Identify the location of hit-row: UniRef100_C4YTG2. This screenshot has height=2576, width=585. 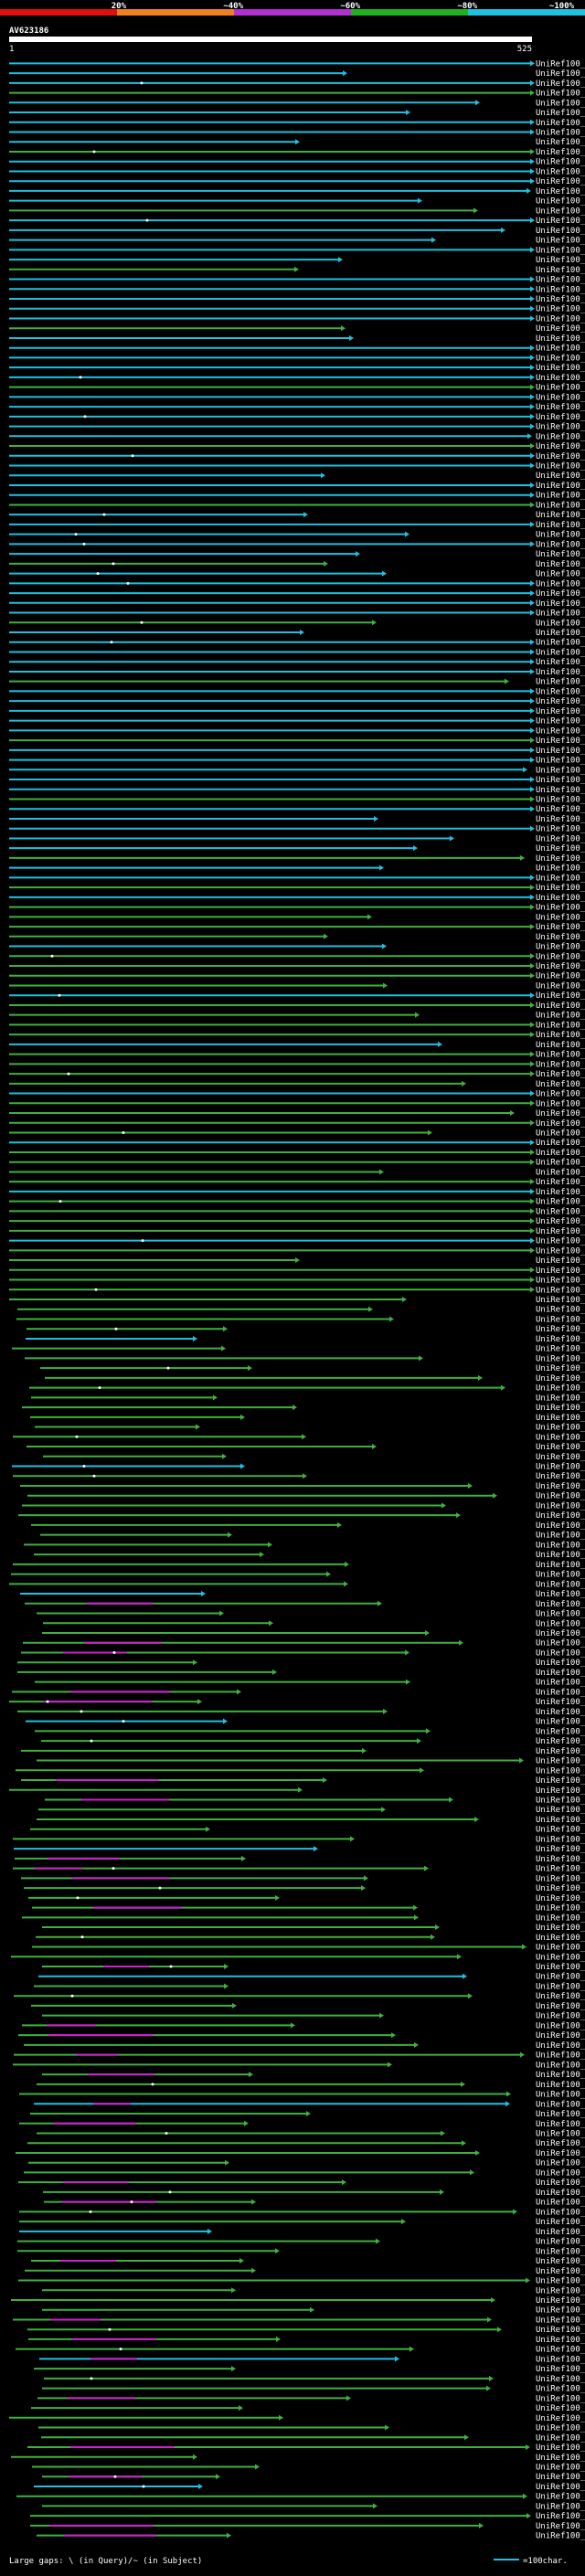
(314, 2506).